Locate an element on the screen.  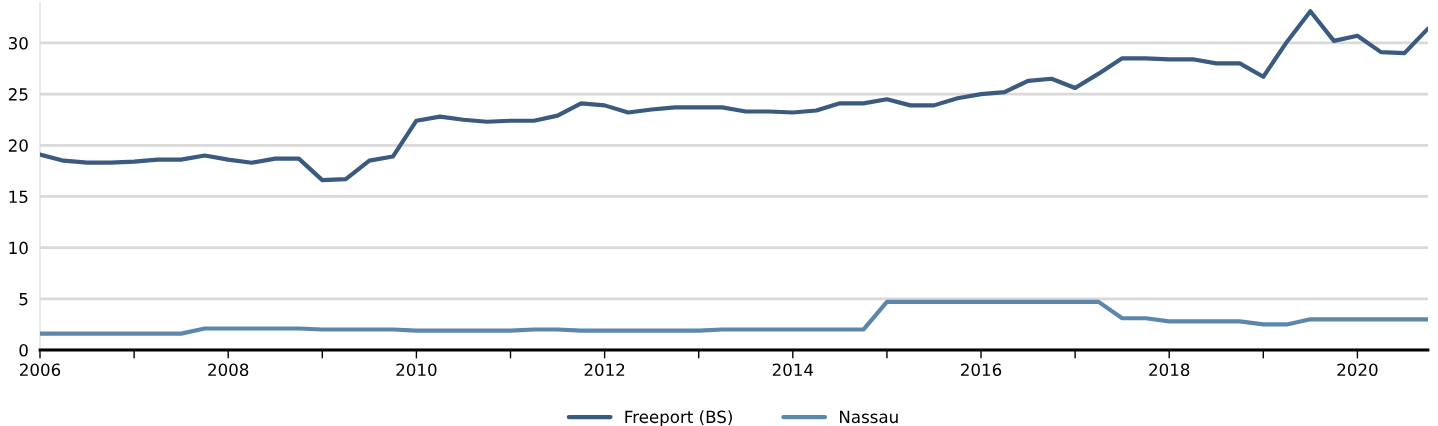
x-tick-label: 2010 is located at coordinates (416, 370).